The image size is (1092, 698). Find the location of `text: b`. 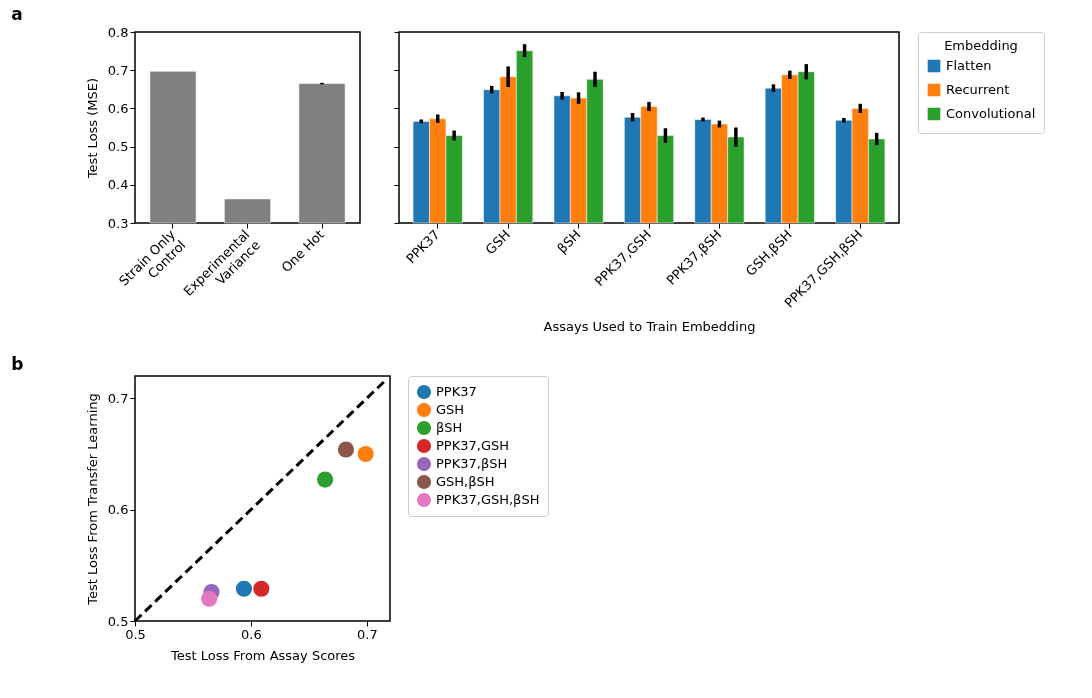

text: b is located at coordinates (17, 363).